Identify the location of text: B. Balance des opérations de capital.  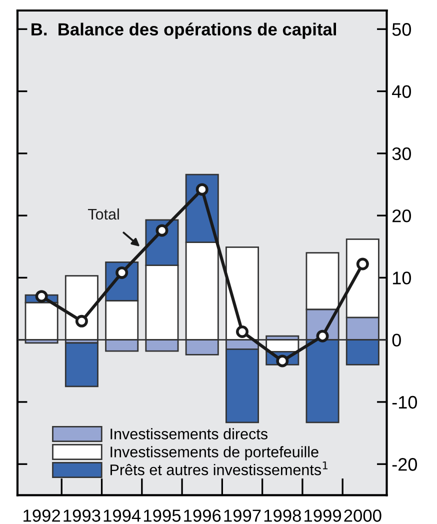
(184, 30).